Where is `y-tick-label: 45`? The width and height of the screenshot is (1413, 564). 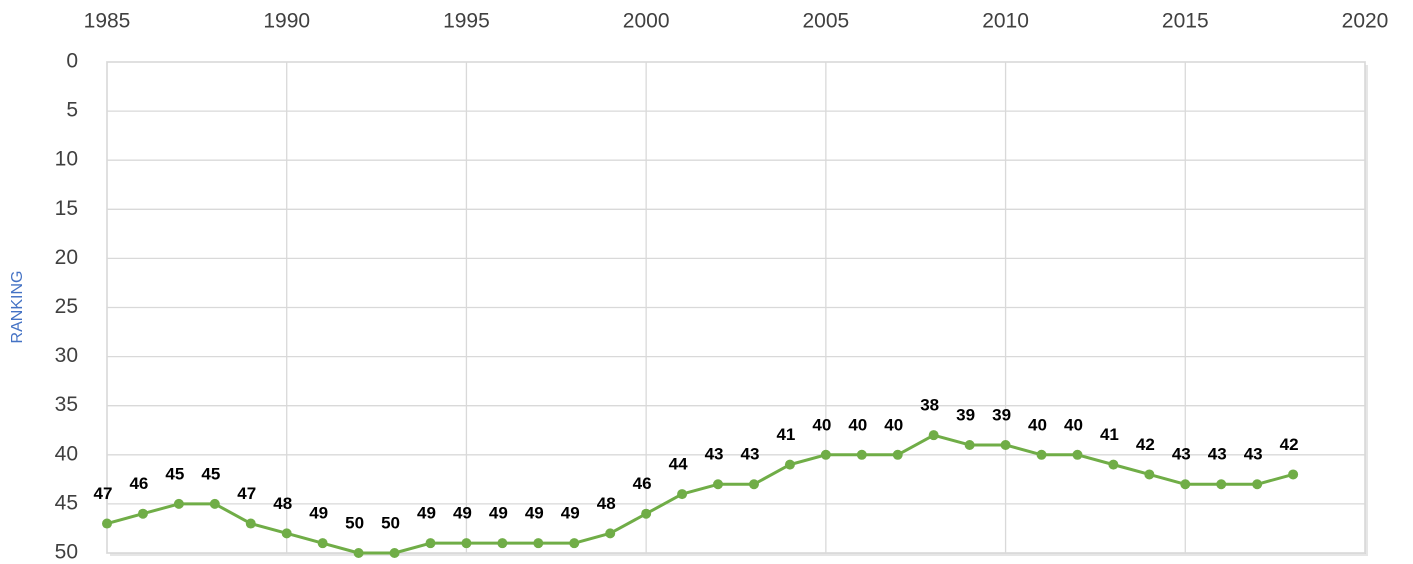 y-tick-label: 45 is located at coordinates (66, 502).